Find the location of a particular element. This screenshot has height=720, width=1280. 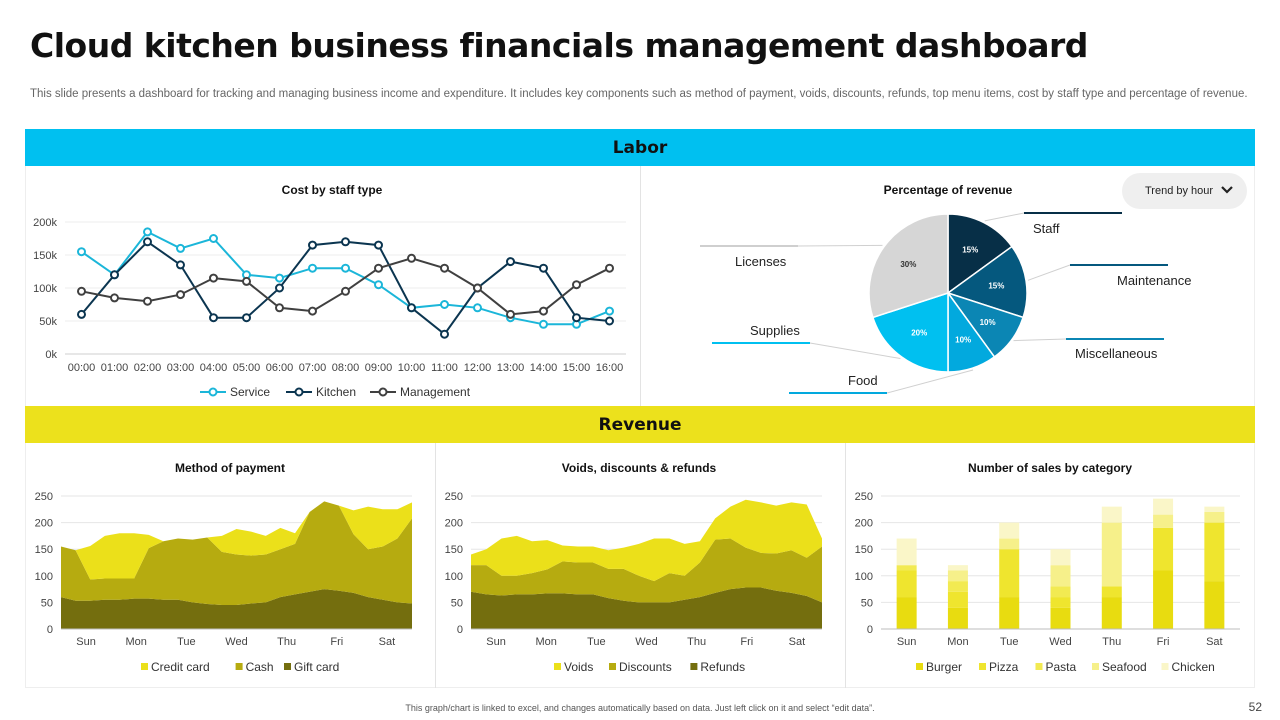

labor-divider is located at coordinates (640, 286).